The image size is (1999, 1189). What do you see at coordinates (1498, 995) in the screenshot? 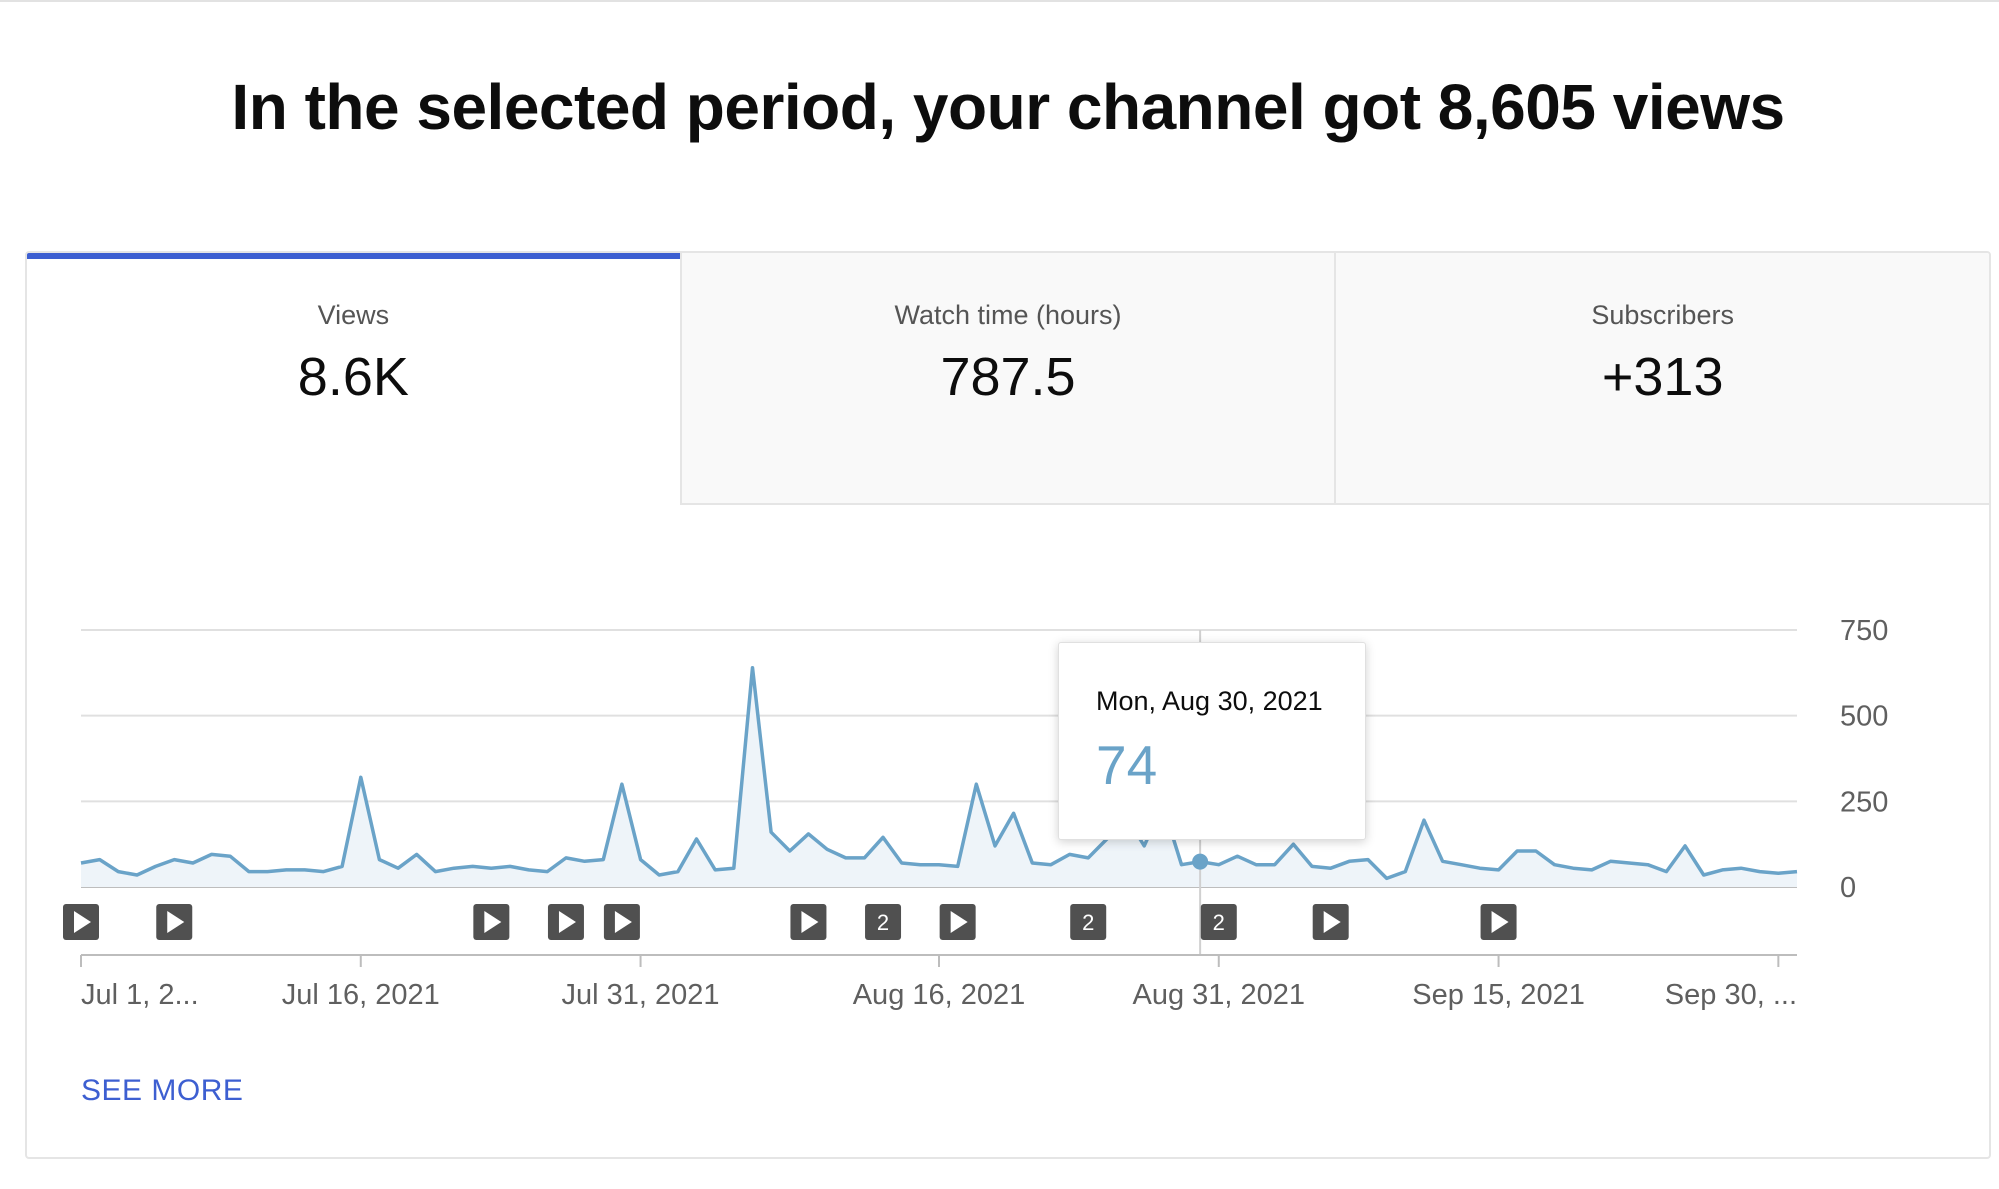
I see `x-tick-label: Sep 15, 2021` at bounding box center [1498, 995].